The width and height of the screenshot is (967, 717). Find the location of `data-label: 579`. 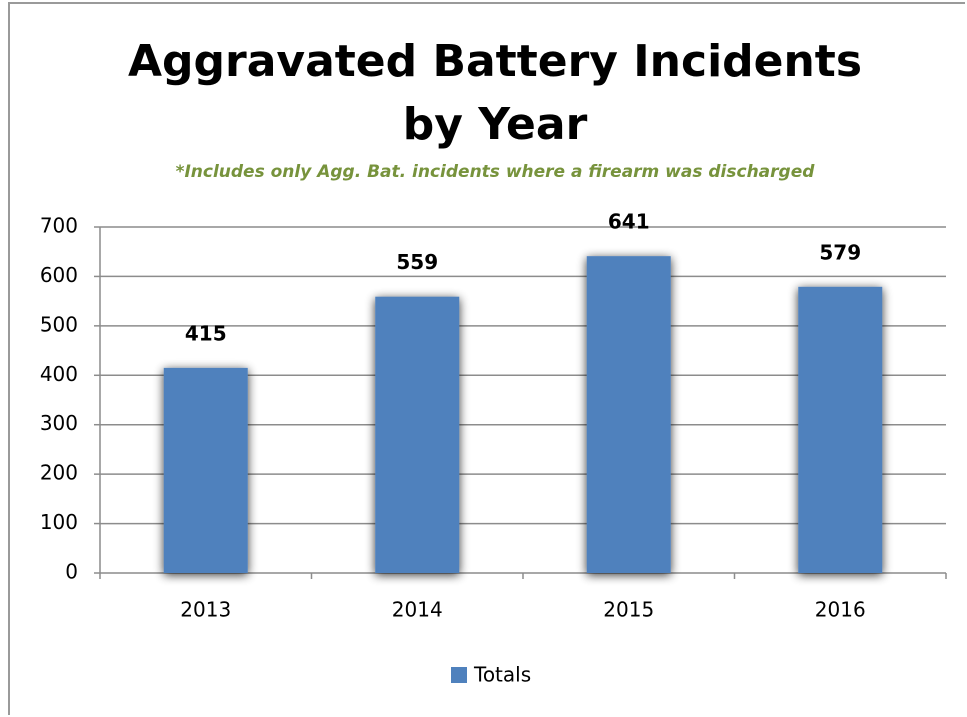

data-label: 579 is located at coordinates (840, 252).